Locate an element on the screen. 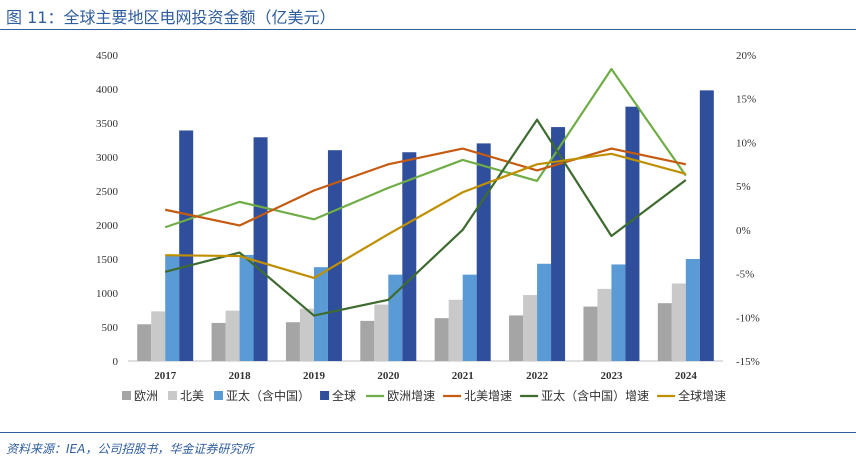 This screenshot has width=856, height=463. bar-3-2021 is located at coordinates (469, 317).